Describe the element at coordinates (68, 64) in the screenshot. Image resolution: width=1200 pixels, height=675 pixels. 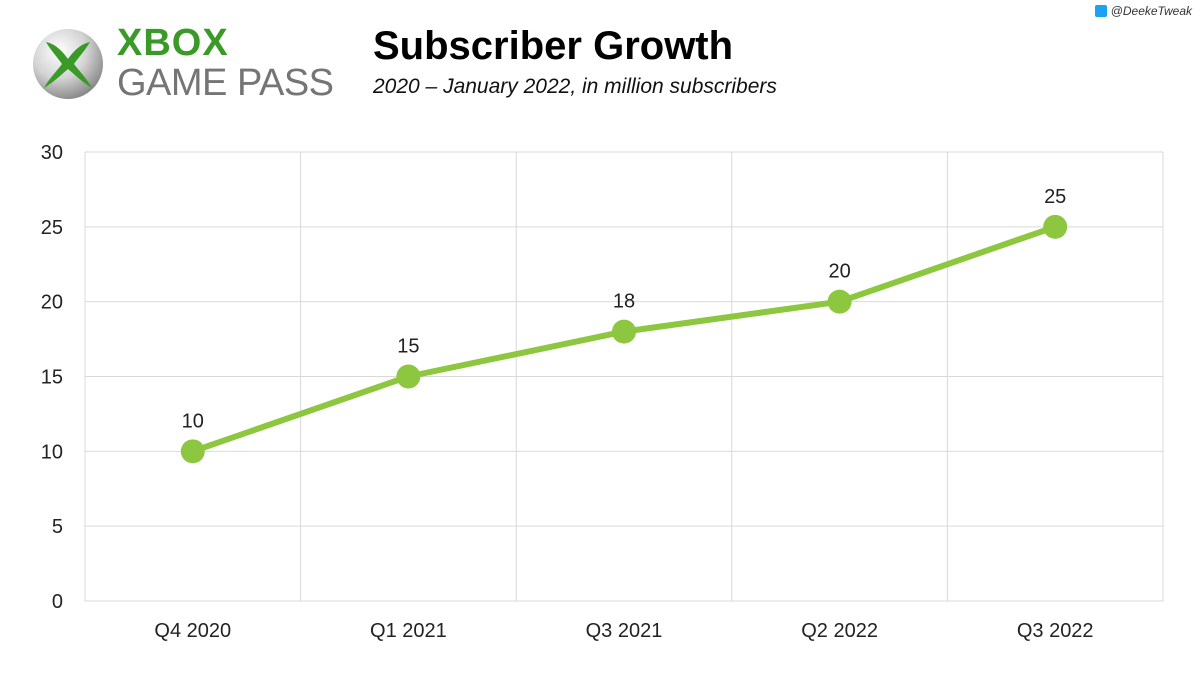
I see `xbox-sphere-icon` at that location.